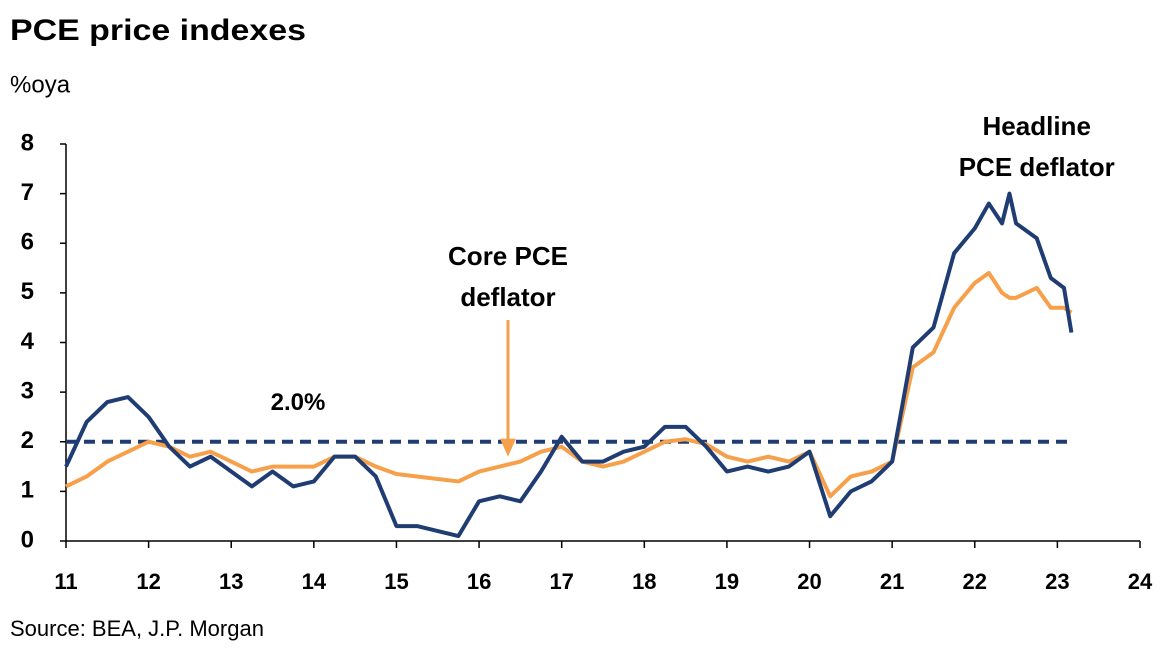 This screenshot has width=1164, height=650. What do you see at coordinates (27, 291) in the screenshot?
I see `y-tick-label: 5` at bounding box center [27, 291].